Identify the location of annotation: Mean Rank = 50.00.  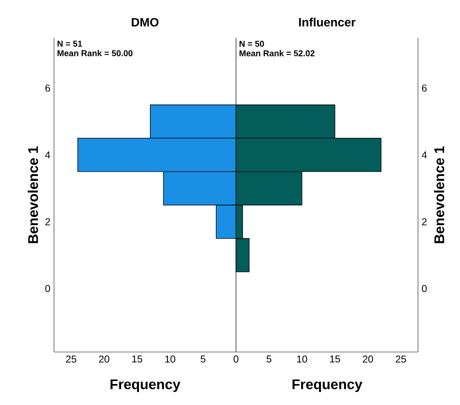
(95, 53).